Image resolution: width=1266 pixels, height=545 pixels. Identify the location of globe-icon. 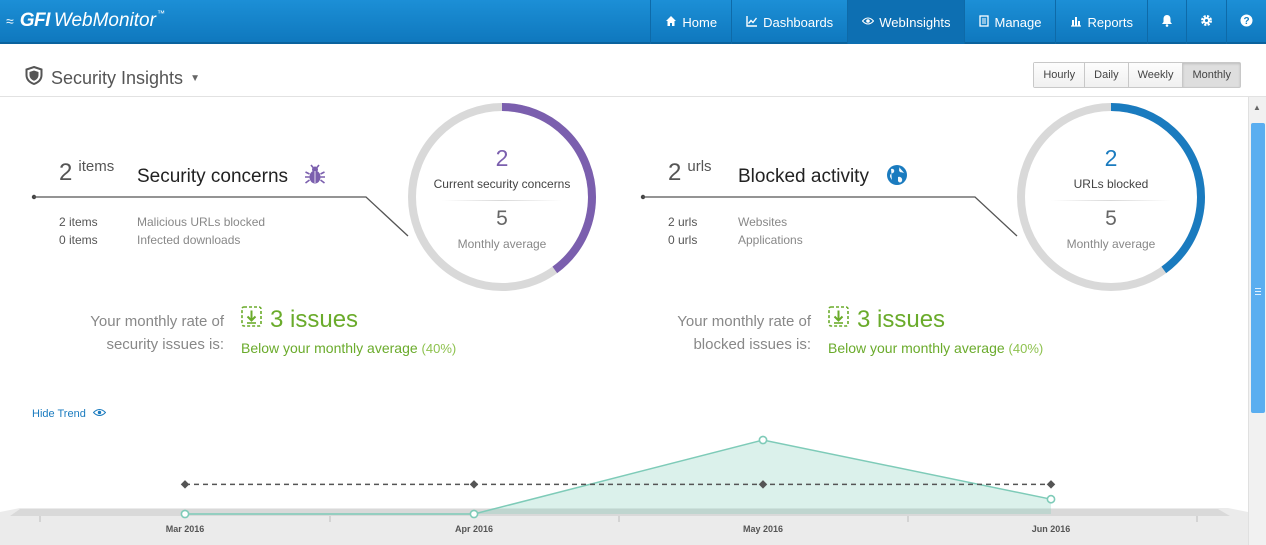
(897, 177).